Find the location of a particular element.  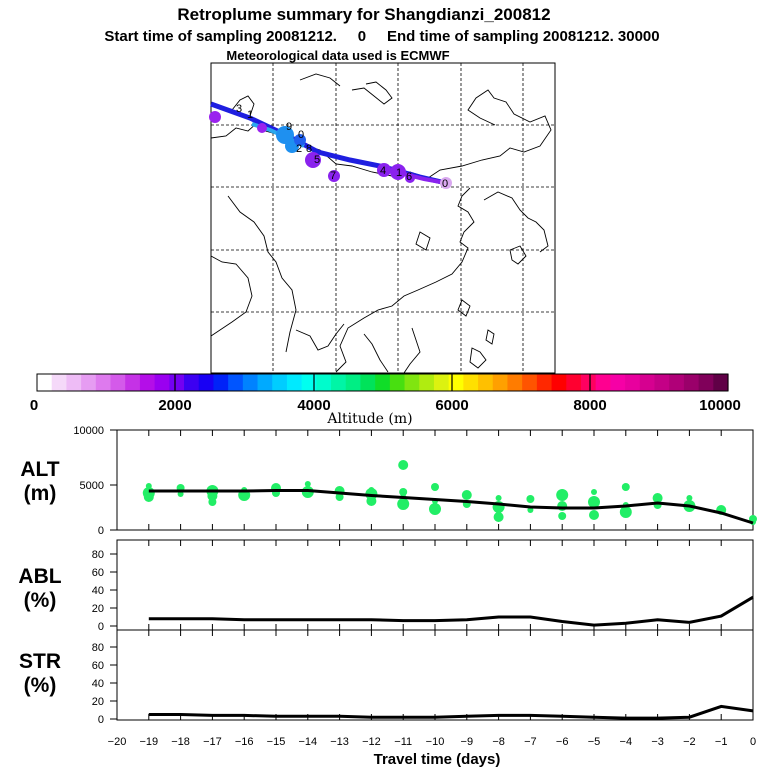

str-yunit: (%) is located at coordinates (40, 685).